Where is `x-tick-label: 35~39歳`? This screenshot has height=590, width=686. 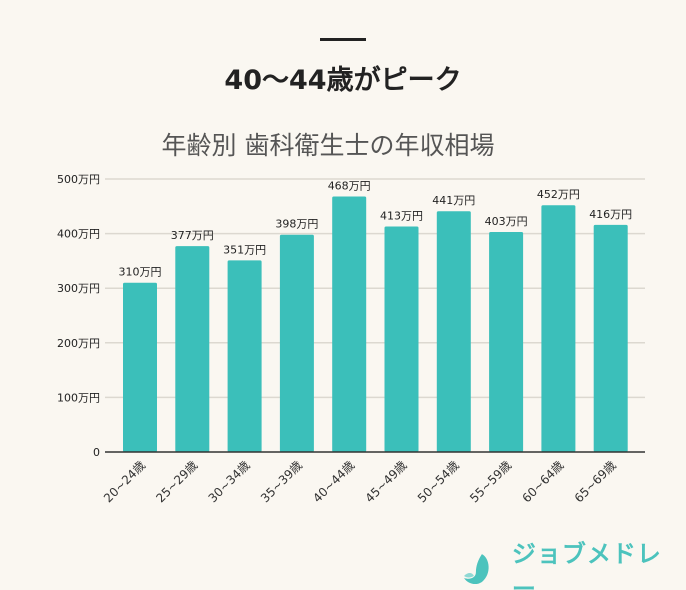
x-tick-label: 35~39歳 is located at coordinates (281, 481).